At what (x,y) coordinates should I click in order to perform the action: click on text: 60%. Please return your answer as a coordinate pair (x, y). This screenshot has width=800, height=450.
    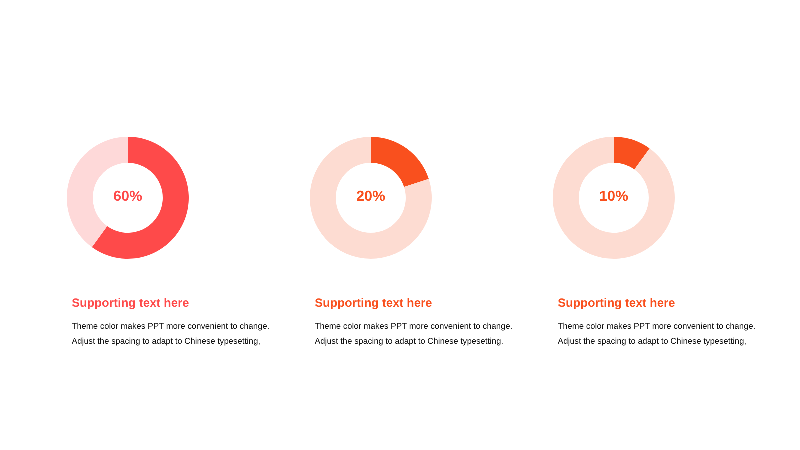
    Looking at the image, I should click on (128, 197).